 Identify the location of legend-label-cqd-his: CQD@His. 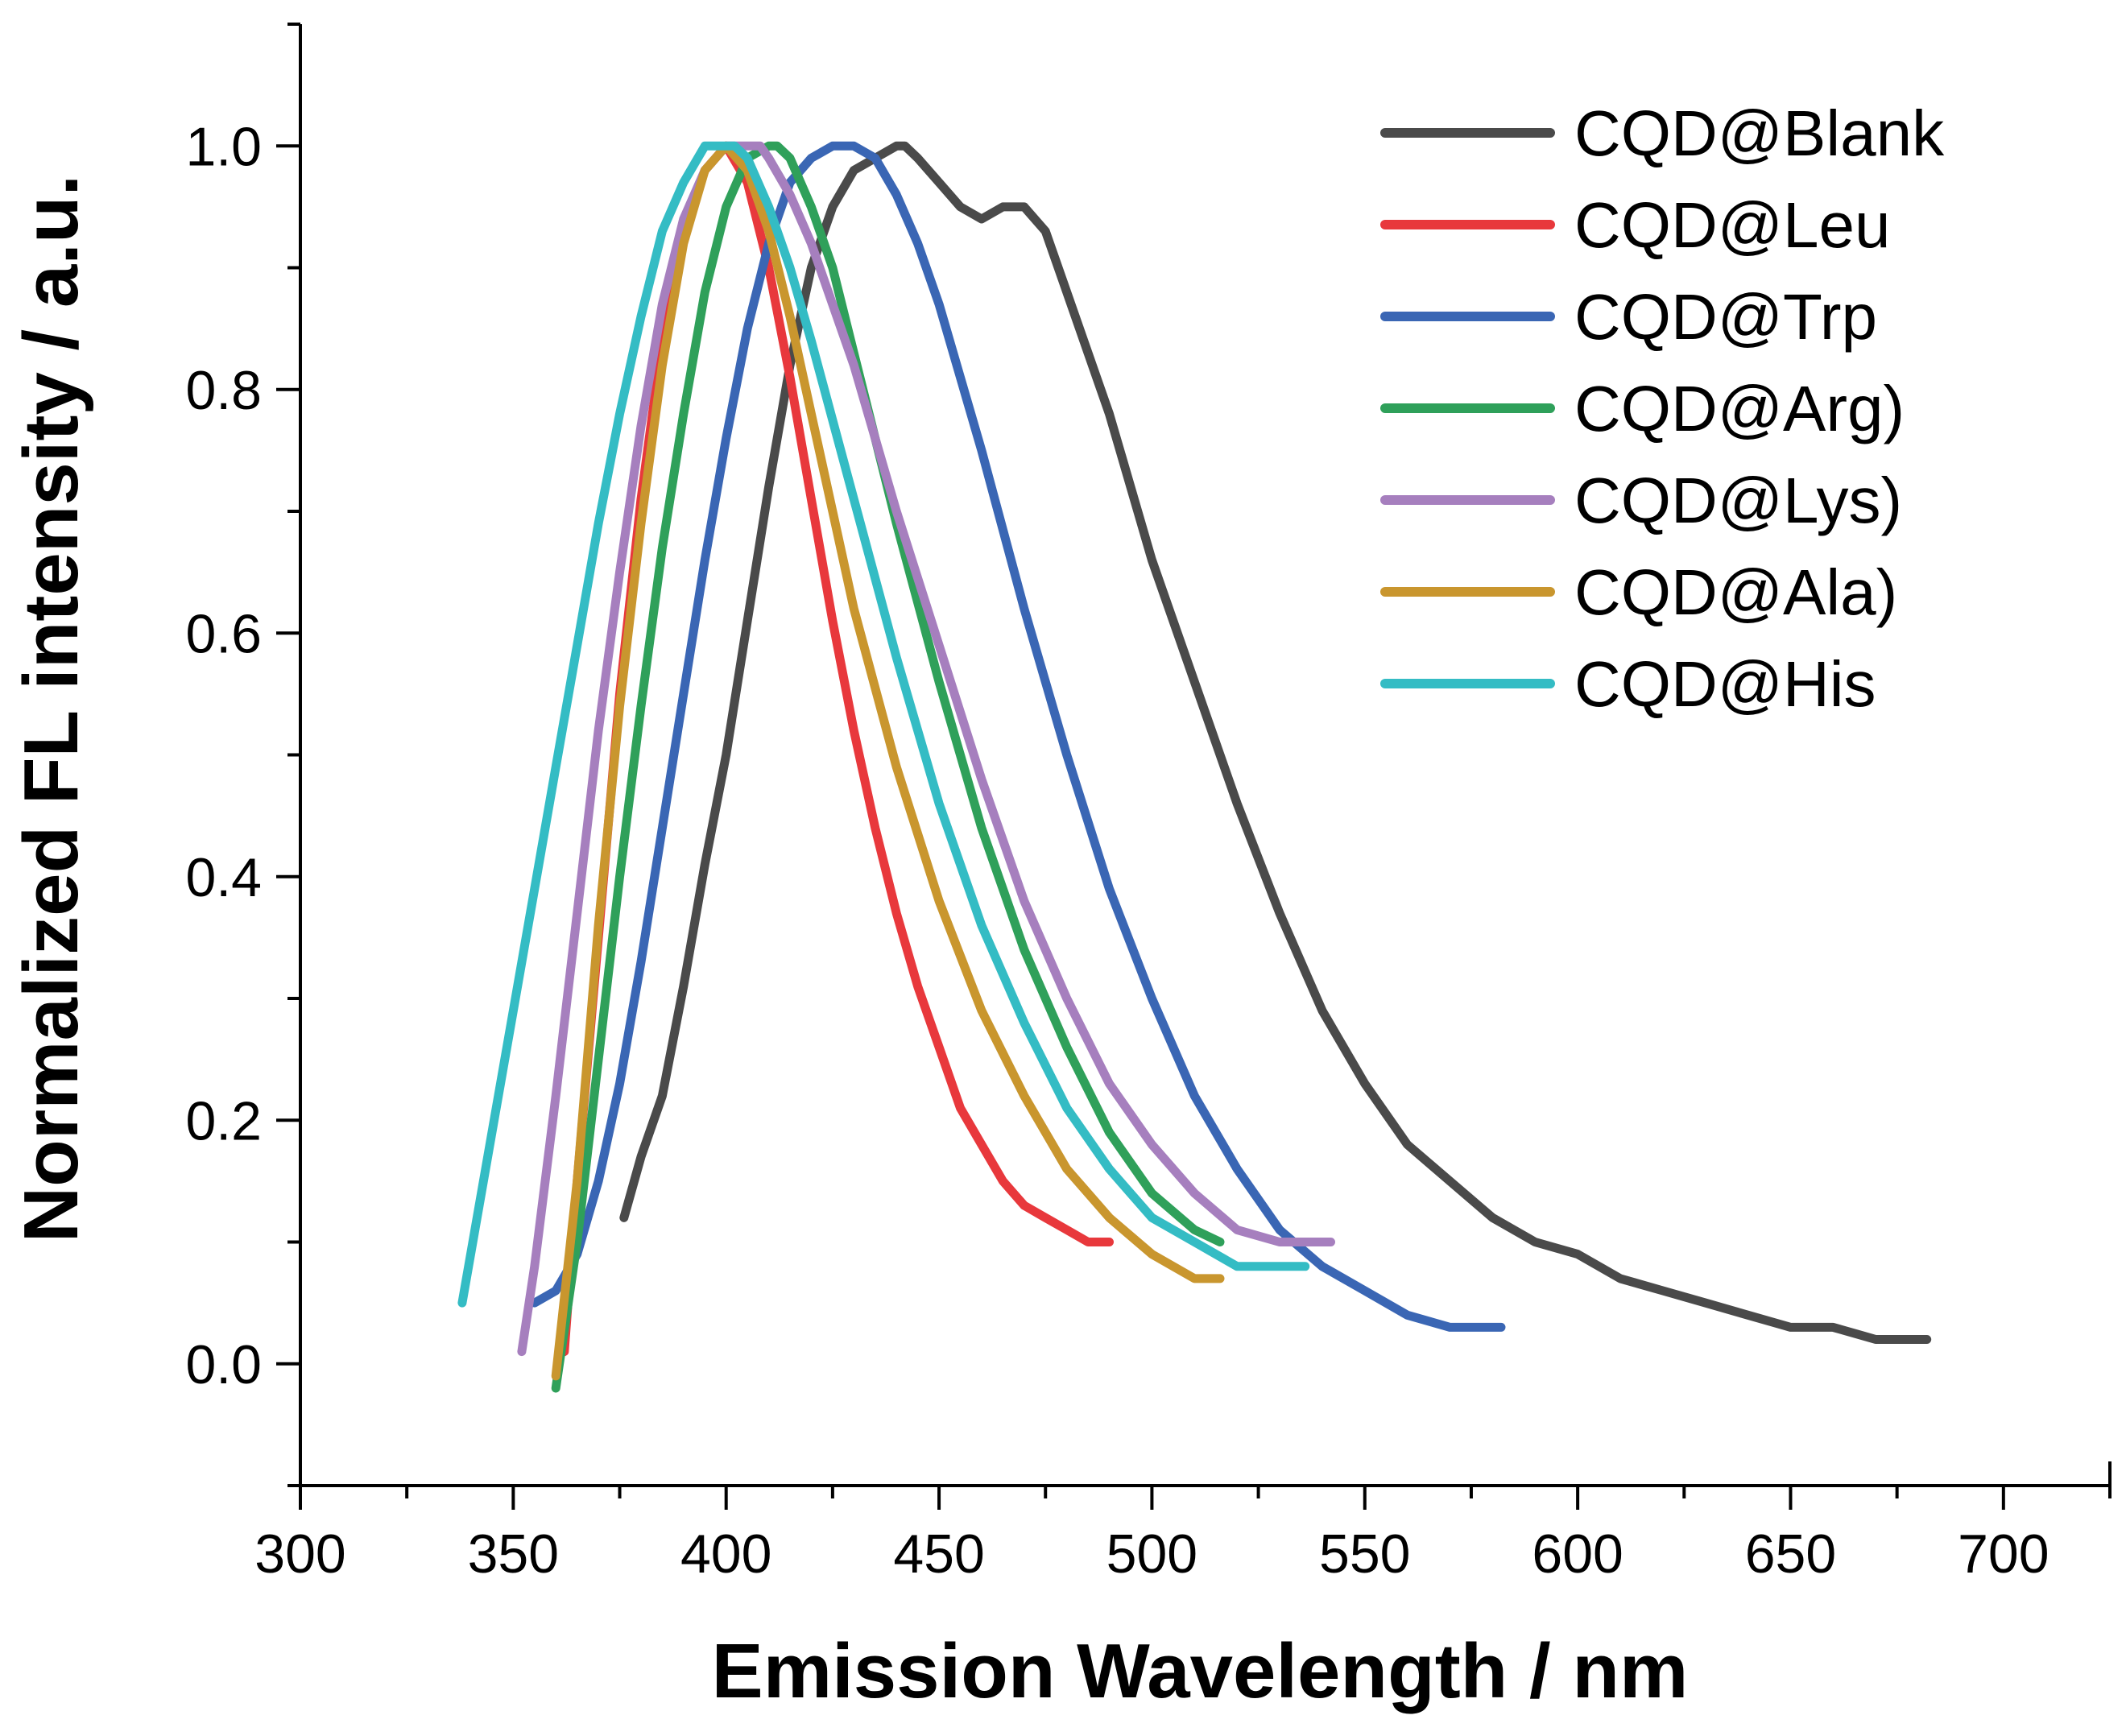
(1725, 684).